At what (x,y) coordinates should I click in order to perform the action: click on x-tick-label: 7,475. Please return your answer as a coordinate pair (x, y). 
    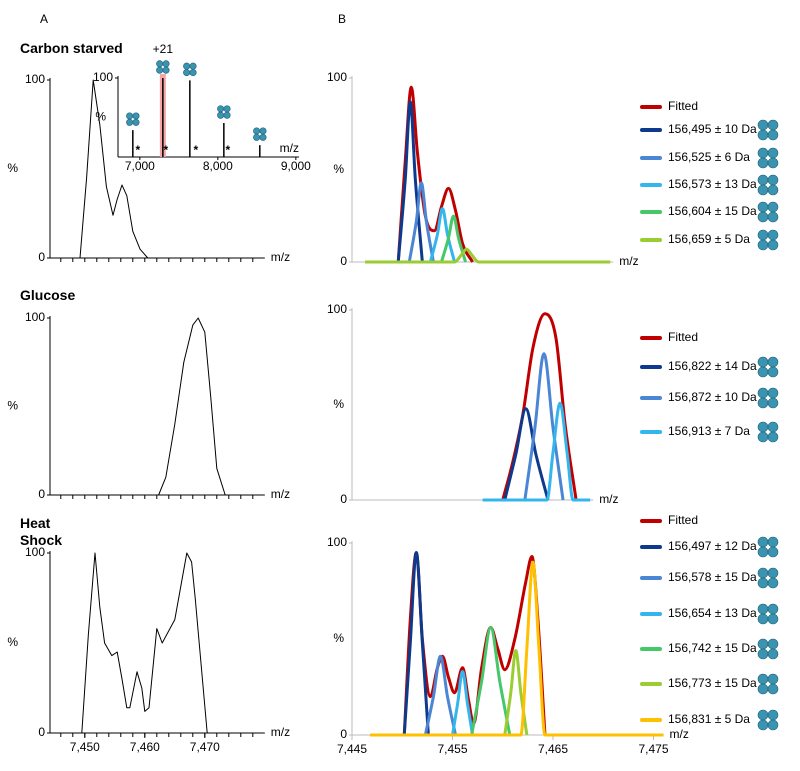
    Looking at the image, I should click on (653, 749).